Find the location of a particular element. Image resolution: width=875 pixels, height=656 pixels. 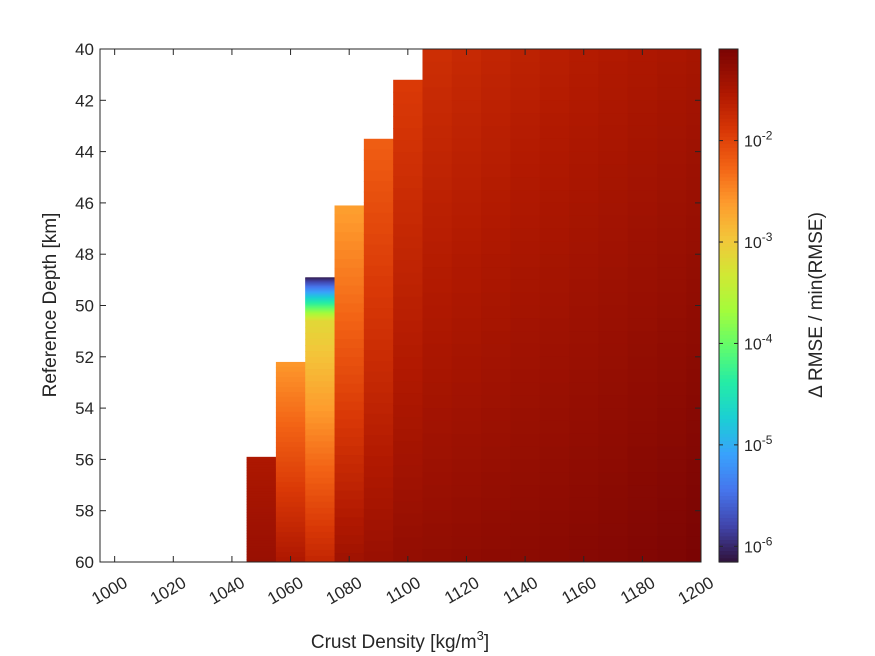

y-tick-label: 48 is located at coordinates (84, 254).